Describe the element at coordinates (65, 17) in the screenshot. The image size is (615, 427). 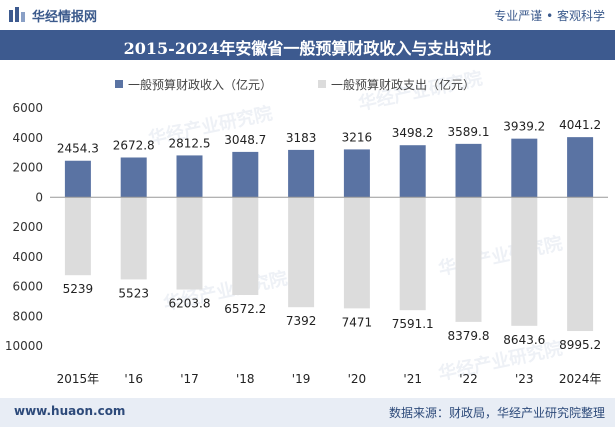
I see `brand-name: 华经情报网` at that location.